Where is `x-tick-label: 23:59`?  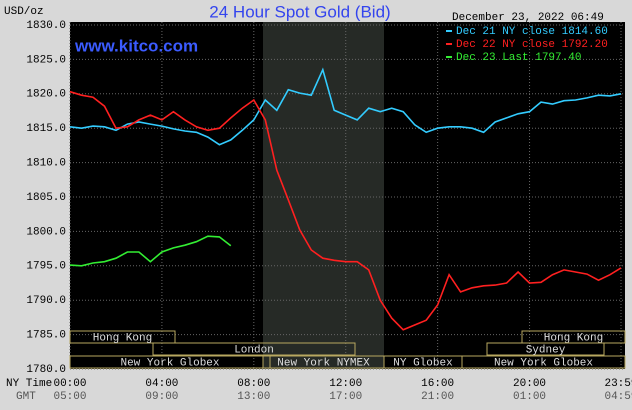
x-tick-label: 23:59 is located at coordinates (618, 384).